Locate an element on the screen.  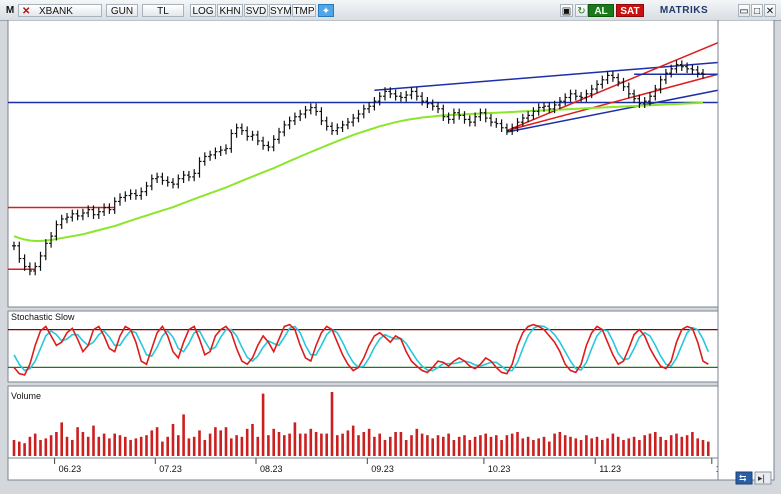
currency-button: TL is located at coordinates (163, 10).